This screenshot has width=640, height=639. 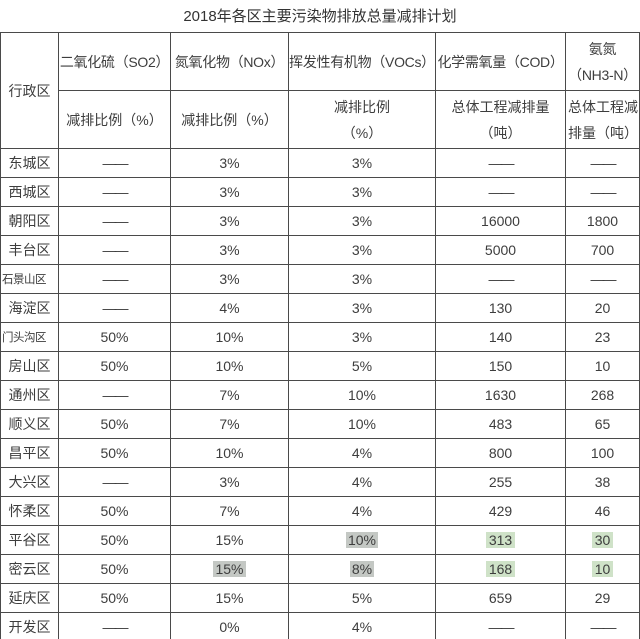 I want to click on table-row: 通州区 —— 7% 10% 1630 268, so click(x=320, y=395).